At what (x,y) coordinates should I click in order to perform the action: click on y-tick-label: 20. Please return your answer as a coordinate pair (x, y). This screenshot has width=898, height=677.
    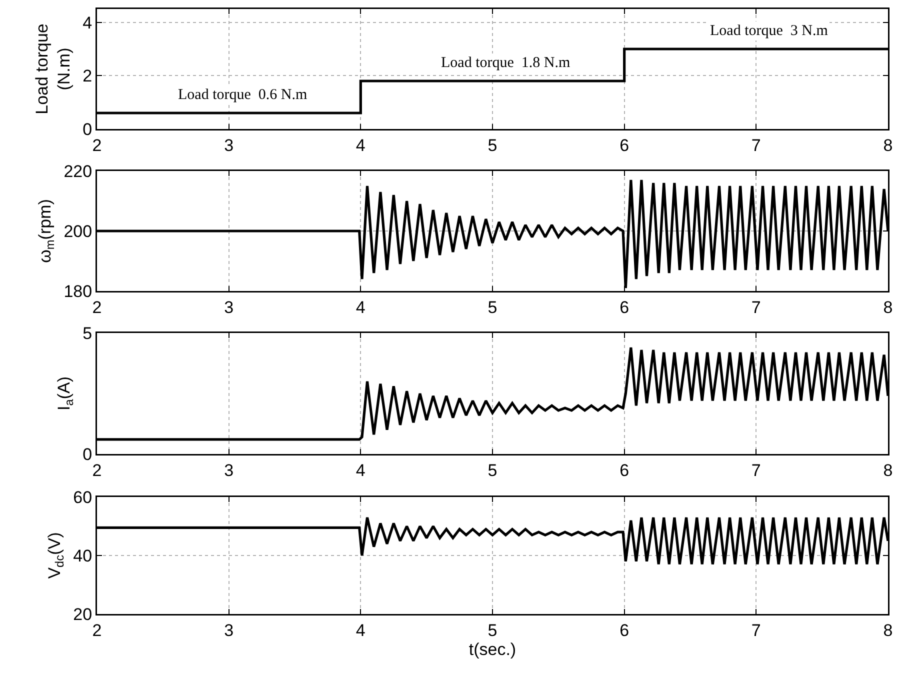
    Looking at the image, I should click on (82, 614).